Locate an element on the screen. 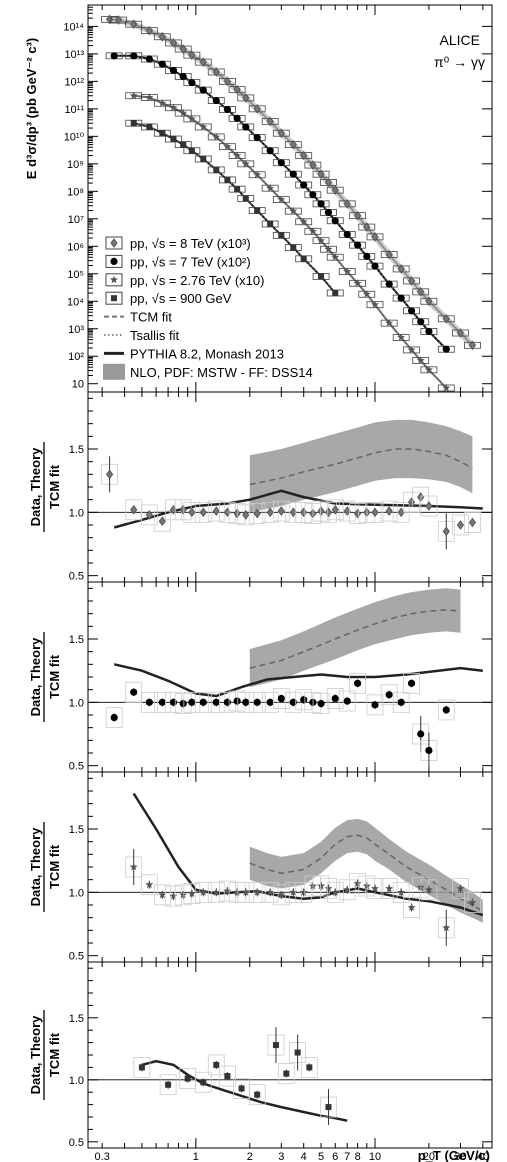  y-tick-label: 1.5 is located at coordinates (76, 830).